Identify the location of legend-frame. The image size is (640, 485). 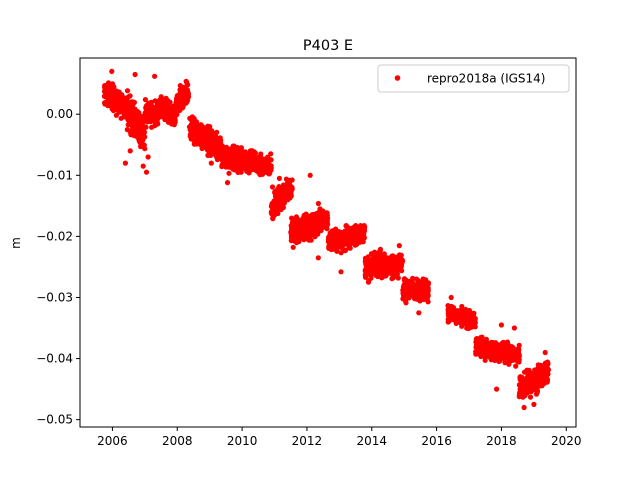
(473, 78).